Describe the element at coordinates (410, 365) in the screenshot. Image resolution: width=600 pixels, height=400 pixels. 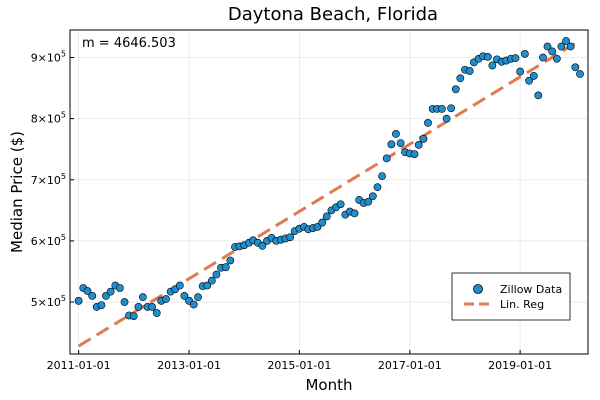
I see `x-tick-label: 2017-01-01` at that location.